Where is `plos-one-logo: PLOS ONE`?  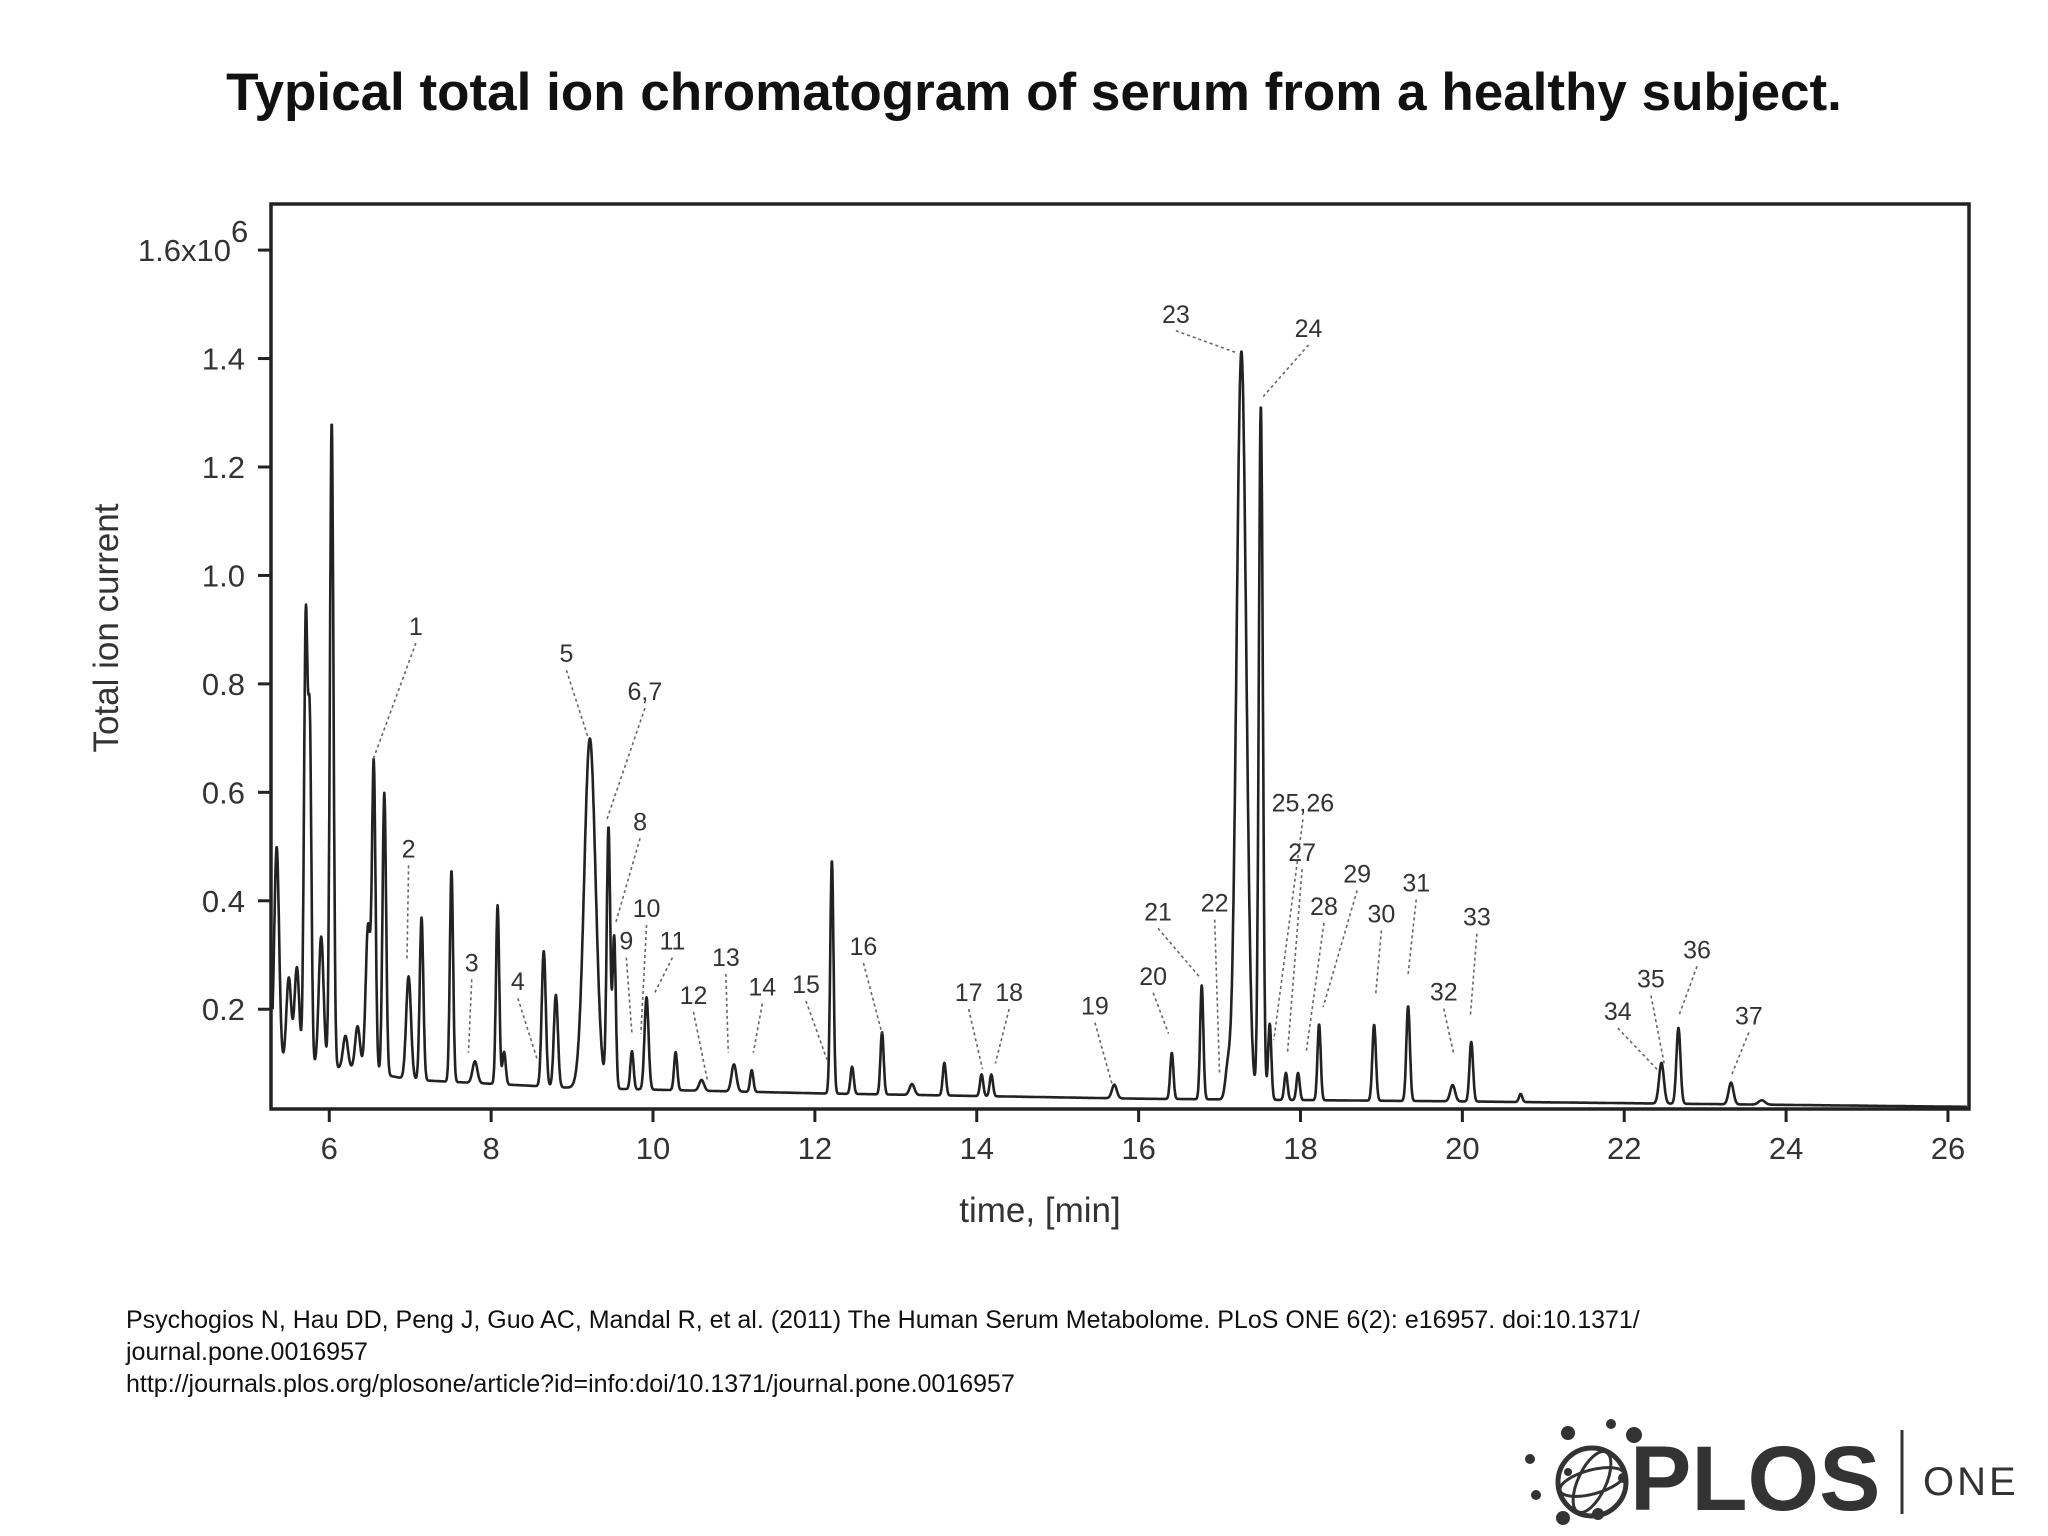
plos-one-logo: PLOS ONE is located at coordinates (1772, 1474).